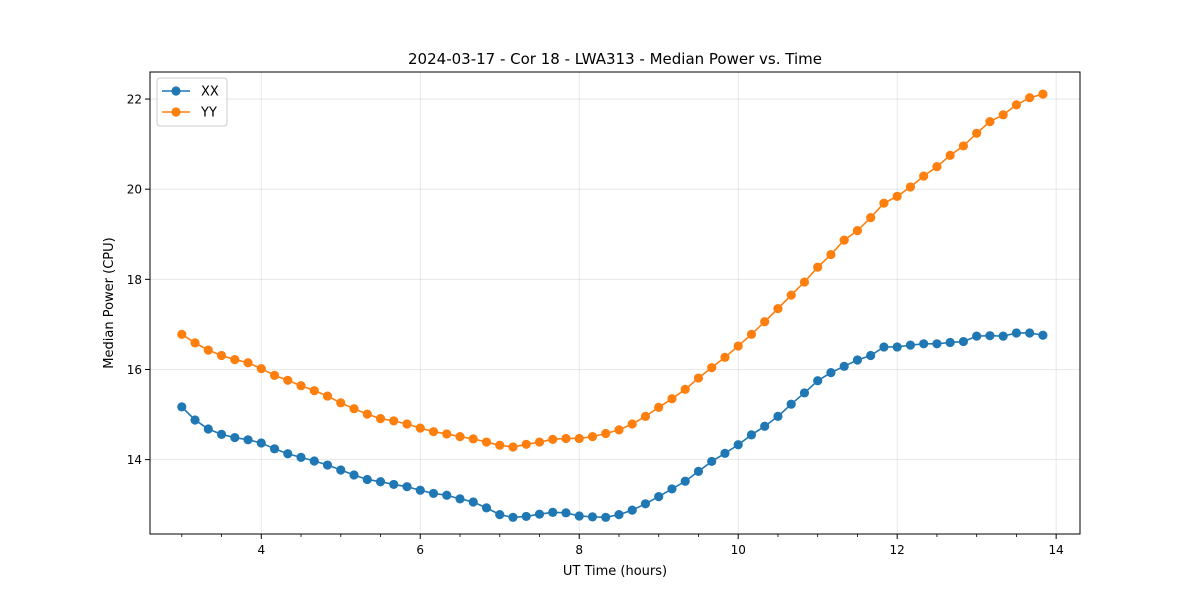 The width and height of the screenshot is (1200, 600). What do you see at coordinates (615, 571) in the screenshot?
I see `x-axis-label: UT Time (hours)` at bounding box center [615, 571].